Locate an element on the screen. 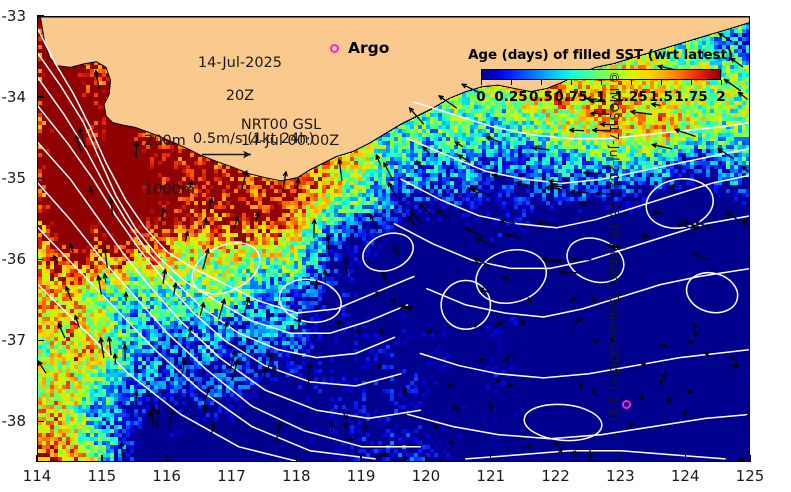 This screenshot has height=492, width=791. argo-float-marker is located at coordinates (627, 405).